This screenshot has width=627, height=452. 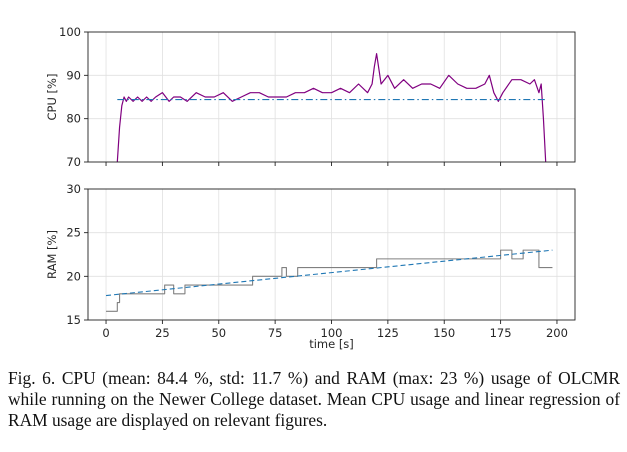 What do you see at coordinates (388, 333) in the screenshot?
I see `x-tick-label: 125` at bounding box center [388, 333].